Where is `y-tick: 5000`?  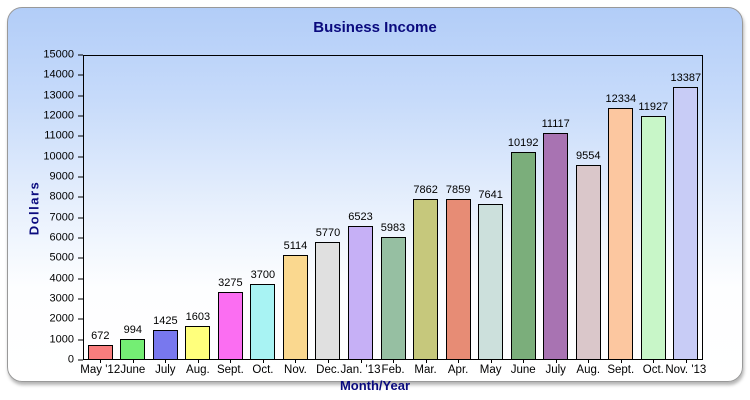 y-tick: 5000 is located at coordinates (66, 257).